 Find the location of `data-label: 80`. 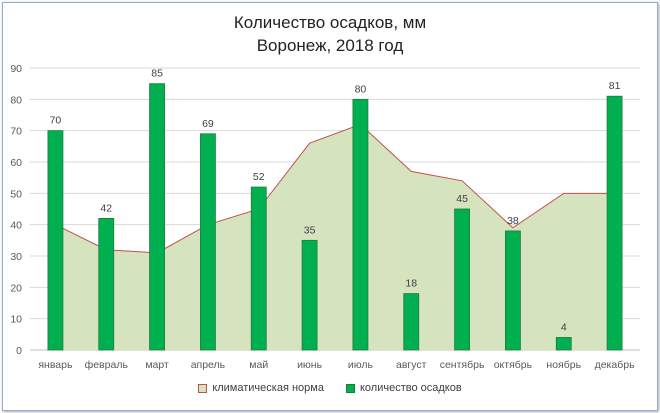

data-label: 80 is located at coordinates (361, 89).